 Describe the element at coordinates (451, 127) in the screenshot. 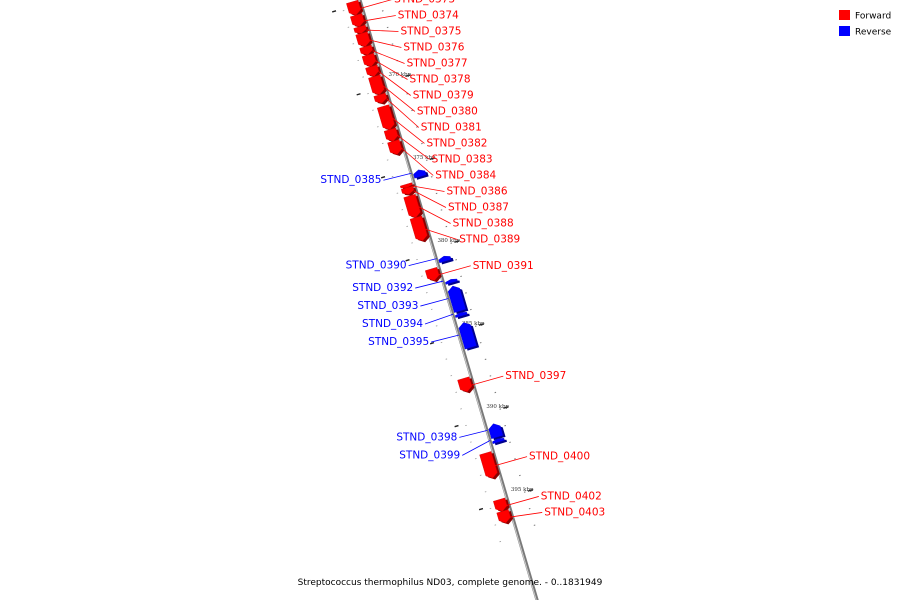

I see `gene-label: STND_0381` at that location.